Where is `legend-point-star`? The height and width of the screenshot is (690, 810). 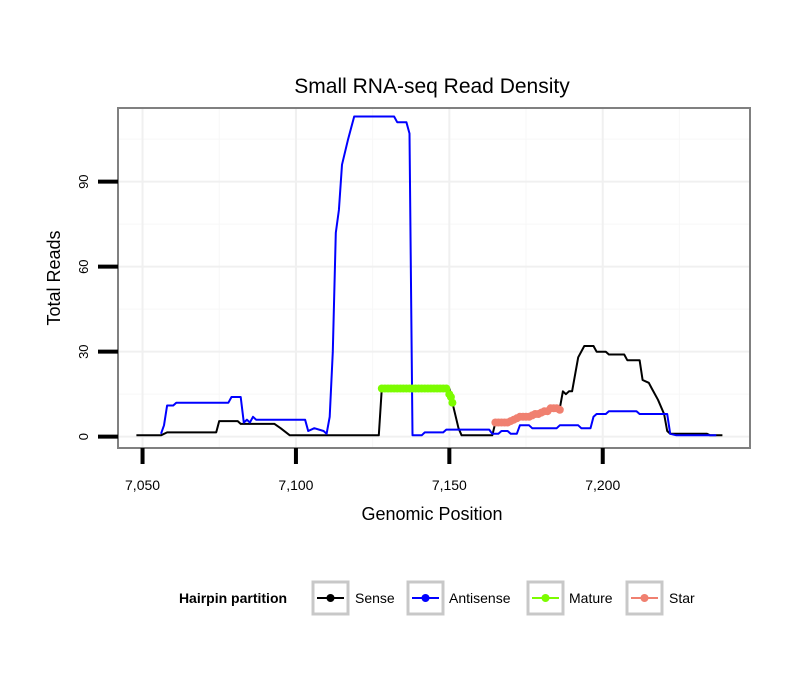
legend-point-star is located at coordinates (644, 598).